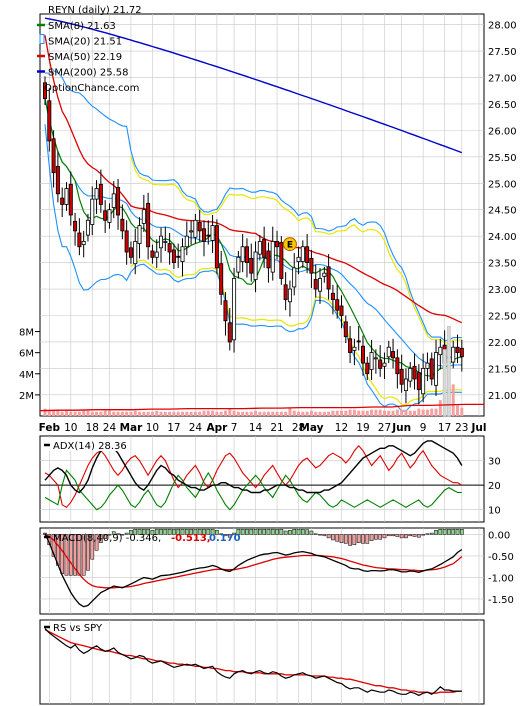 This screenshot has width=526, height=706. Describe the element at coordinates (502, 26) in the screenshot. I see `price-tick-label: 28.00` at that location.